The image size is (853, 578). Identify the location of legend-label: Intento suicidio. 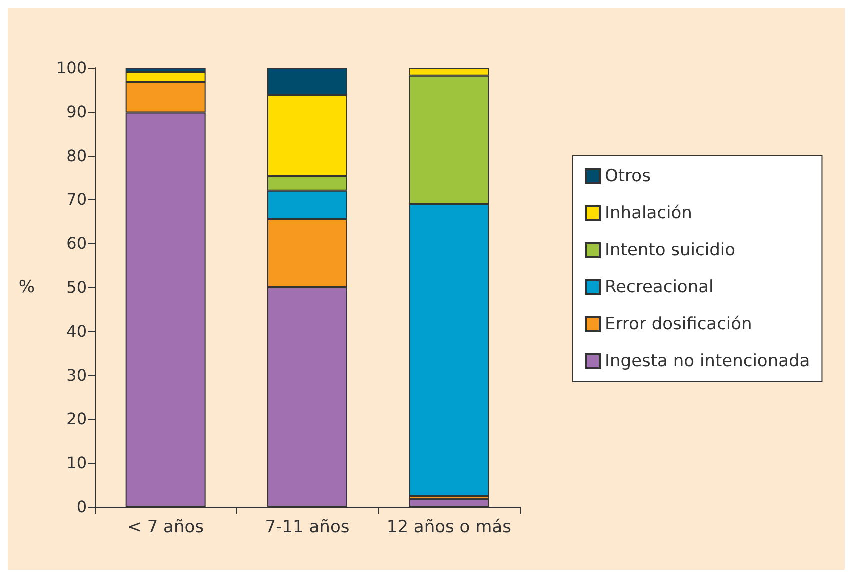
(670, 250).